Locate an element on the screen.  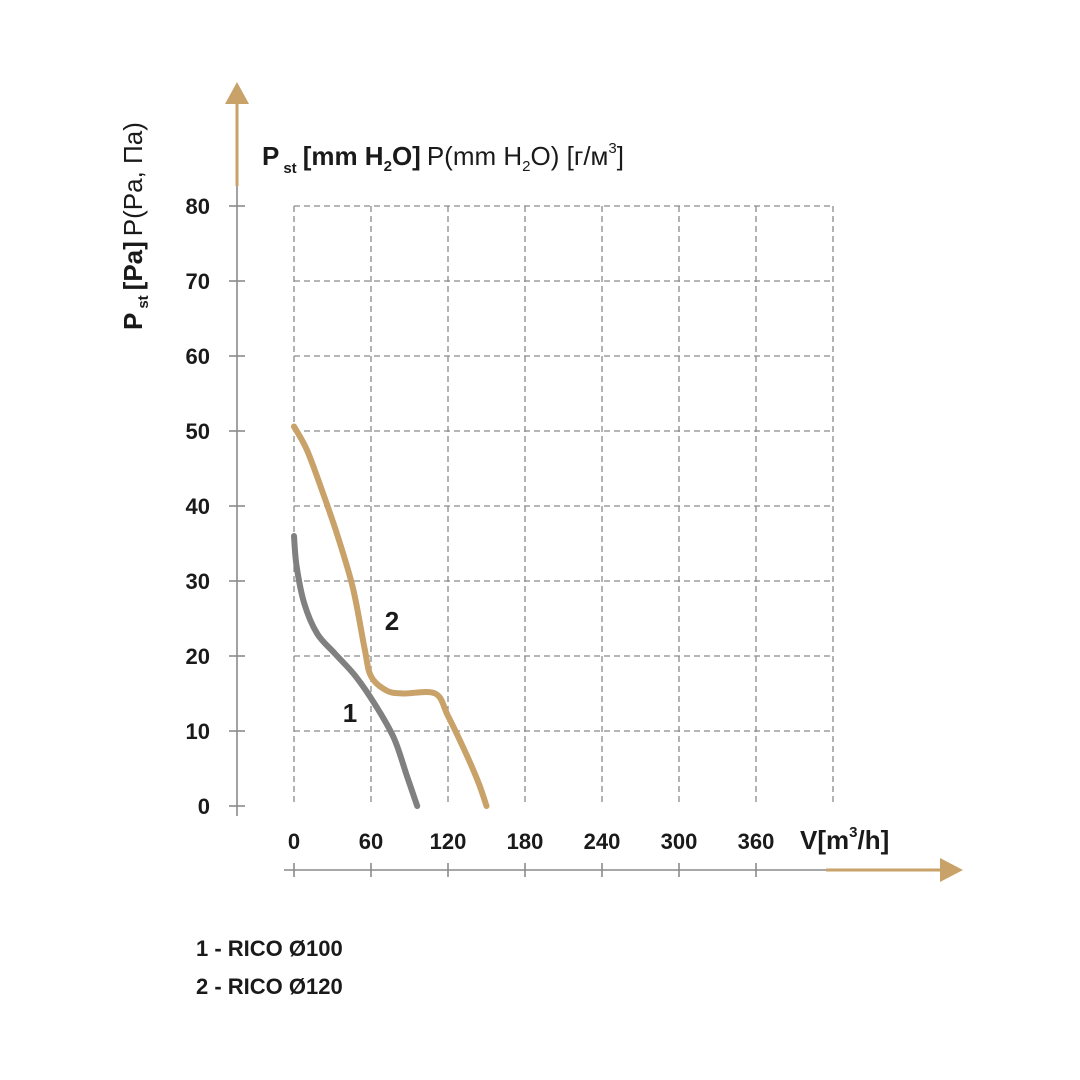
curve-label-2: 2 is located at coordinates (392, 621).